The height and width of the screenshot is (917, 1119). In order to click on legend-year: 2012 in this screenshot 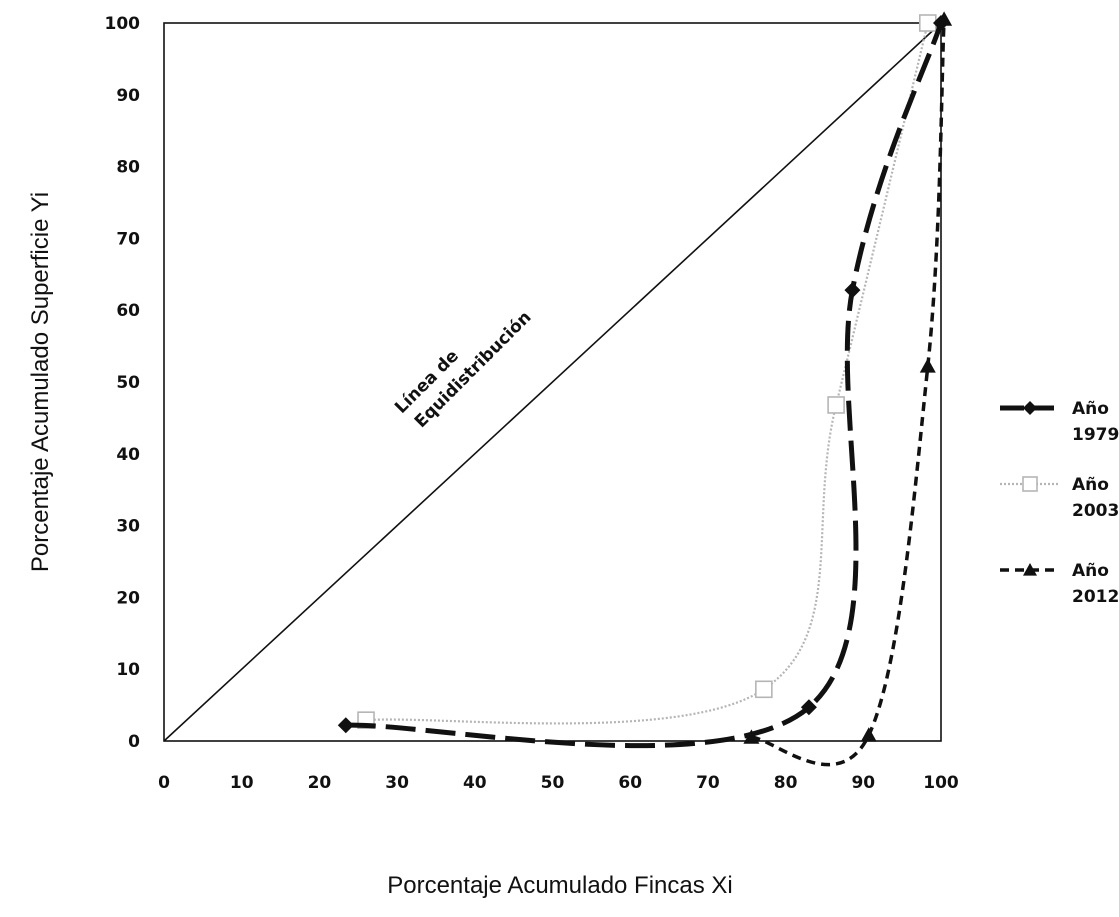, I will do `click(1095, 597)`.